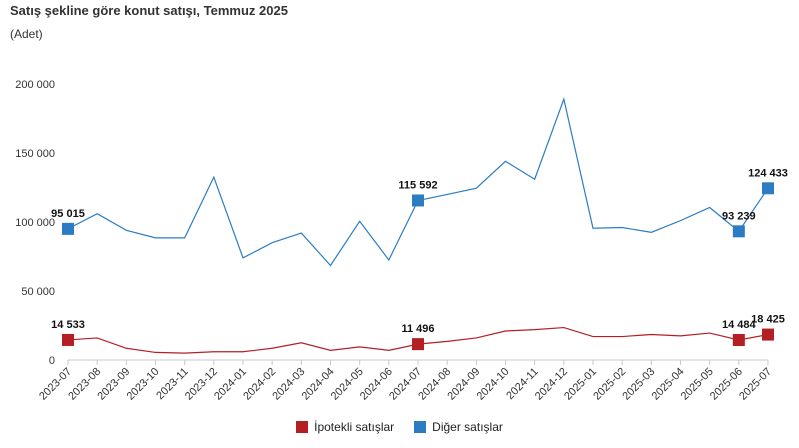 The width and height of the screenshot is (799, 448). I want to click on data-label: 95 015, so click(68, 214).